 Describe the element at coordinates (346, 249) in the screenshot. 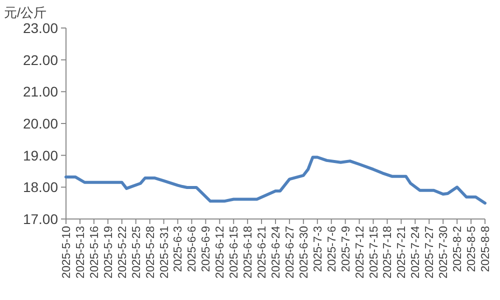

I see `x-tick-label: 2025-7-9` at that location.